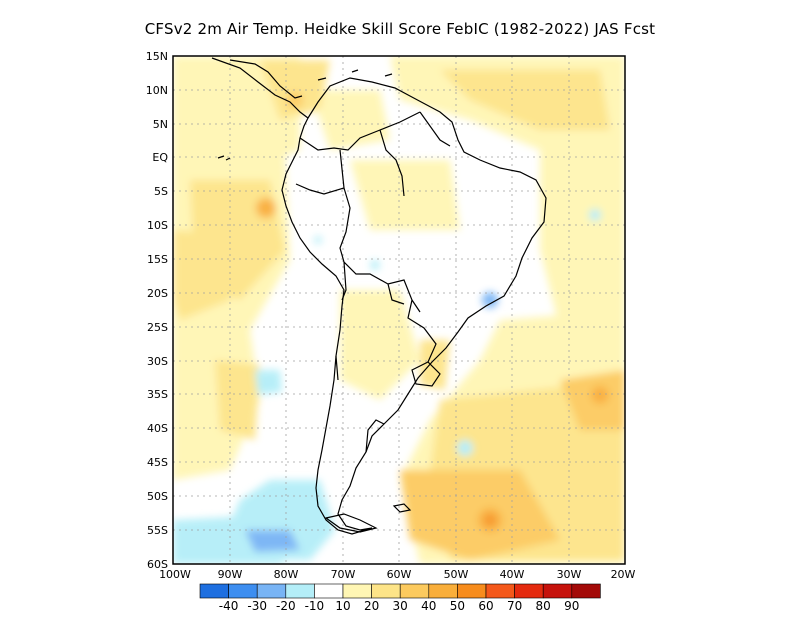 The image size is (800, 618). Describe the element at coordinates (157, 496) in the screenshot. I see `lat-label: 50S` at that location.